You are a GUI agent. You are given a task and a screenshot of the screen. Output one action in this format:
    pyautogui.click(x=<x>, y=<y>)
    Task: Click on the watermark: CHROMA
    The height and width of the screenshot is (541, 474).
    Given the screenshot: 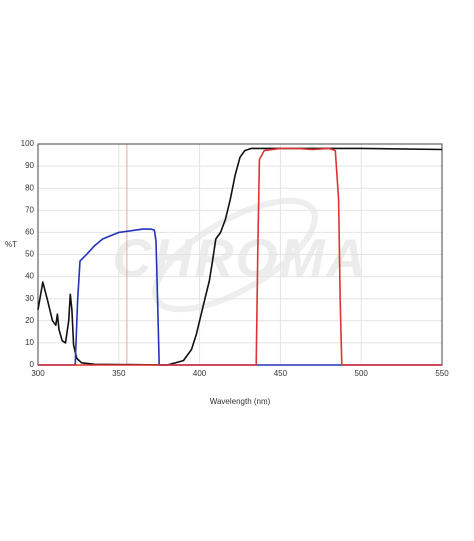 What is the action you would take?
    pyautogui.click(x=240, y=258)
    